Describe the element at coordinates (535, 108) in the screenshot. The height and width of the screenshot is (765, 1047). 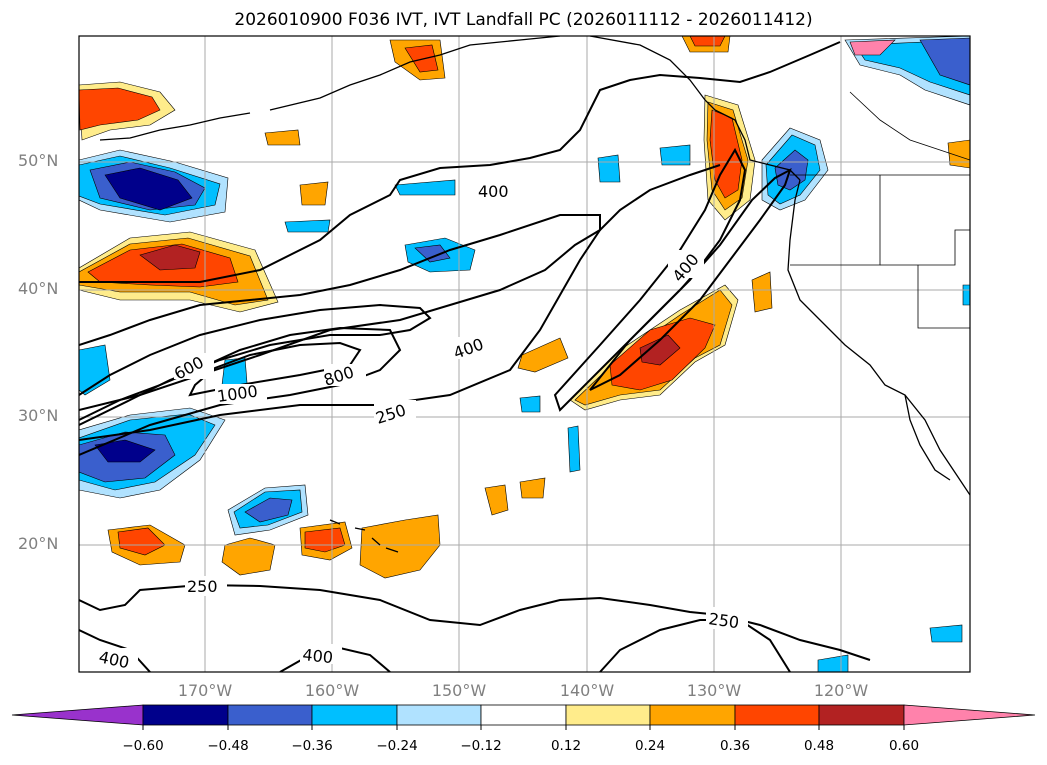
I see `alaska-coastline` at that location.